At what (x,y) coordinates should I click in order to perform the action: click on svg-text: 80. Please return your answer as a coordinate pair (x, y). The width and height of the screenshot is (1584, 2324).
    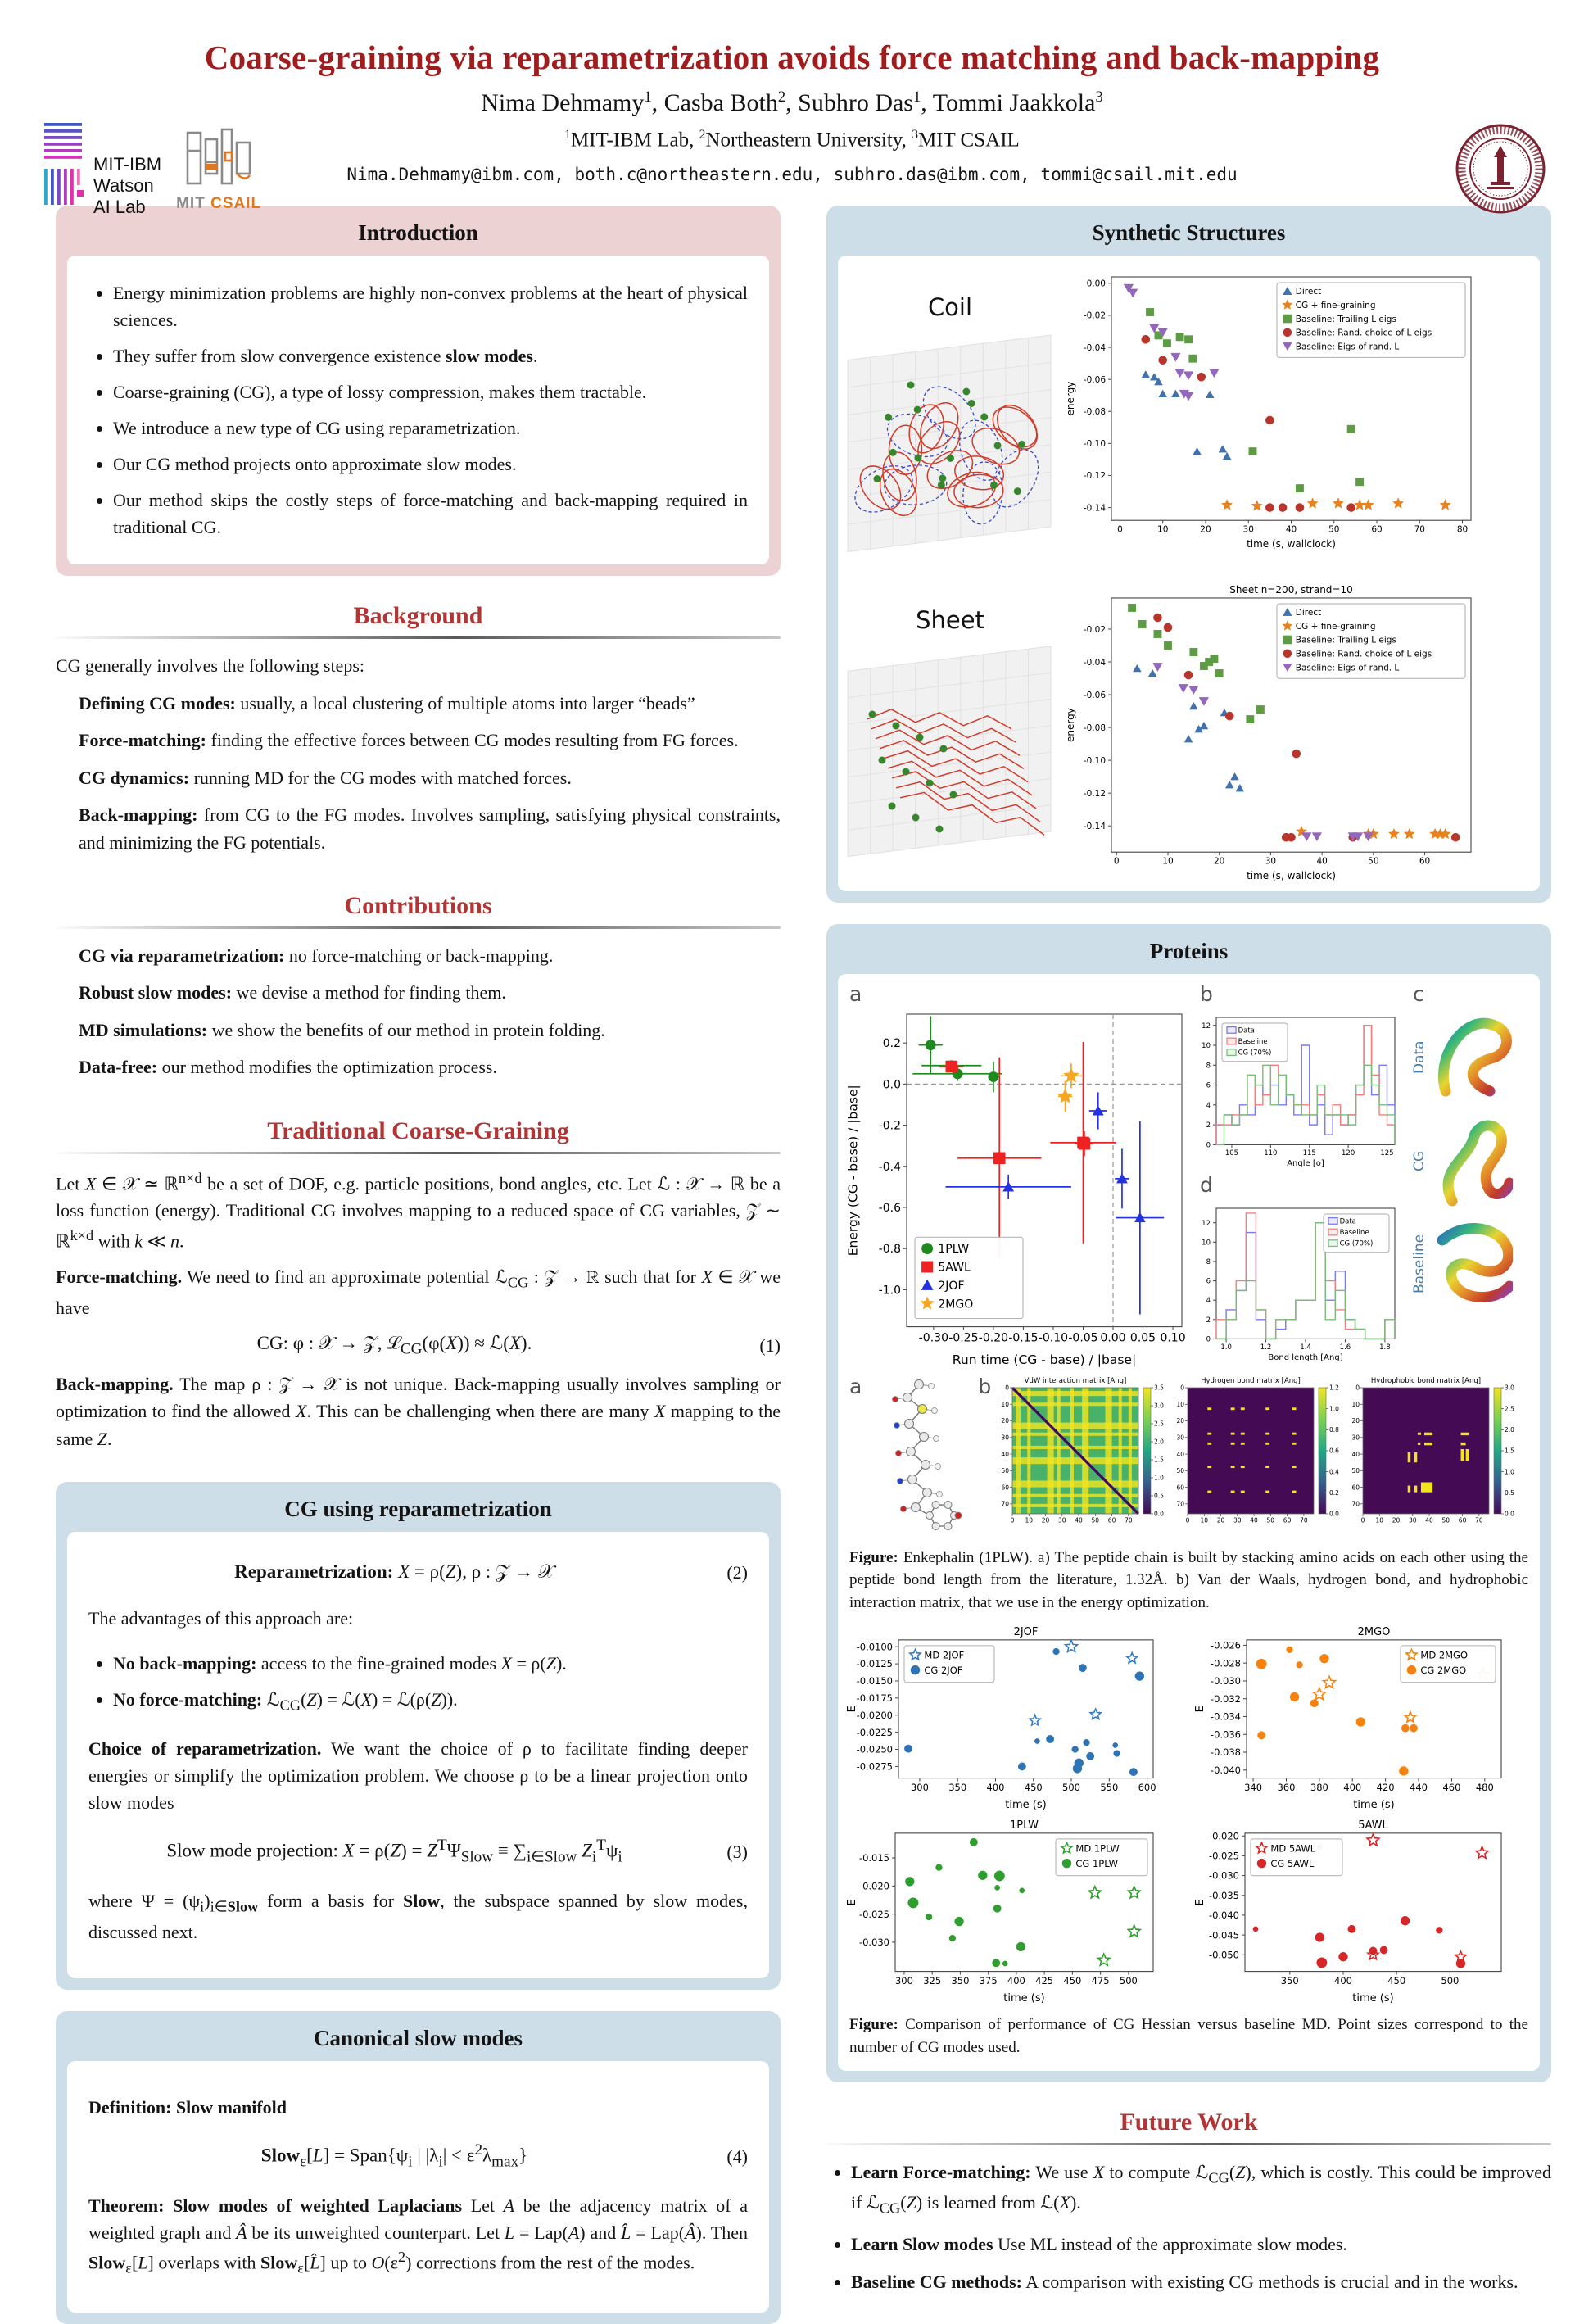
    Looking at the image, I should click on (1462, 530).